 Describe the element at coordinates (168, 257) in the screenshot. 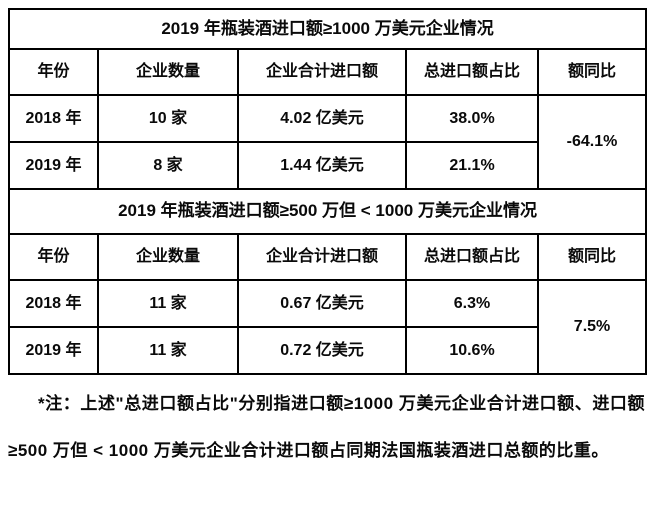

I see `table2-header-count: 企业数量` at that location.